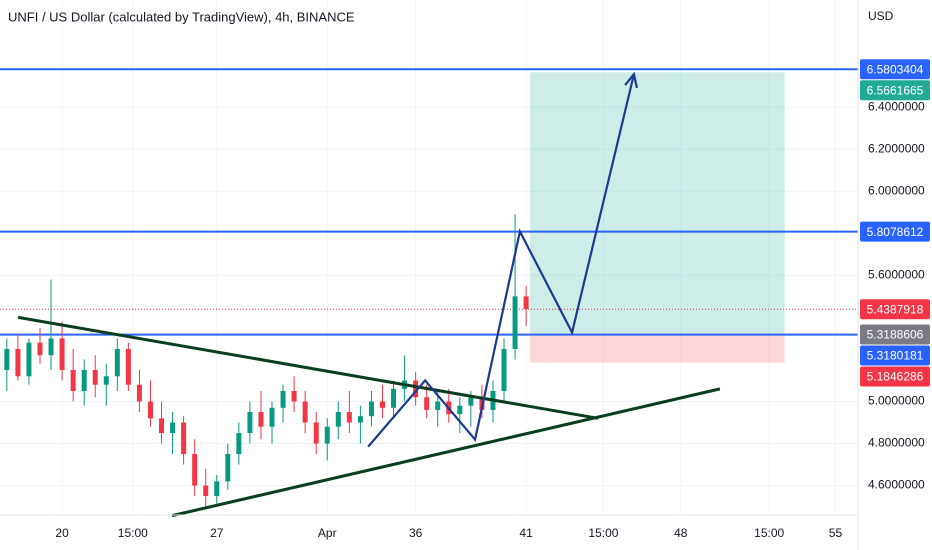  What do you see at coordinates (896, 190) in the screenshot?
I see `y-tick-label: 6.0000000` at bounding box center [896, 190].